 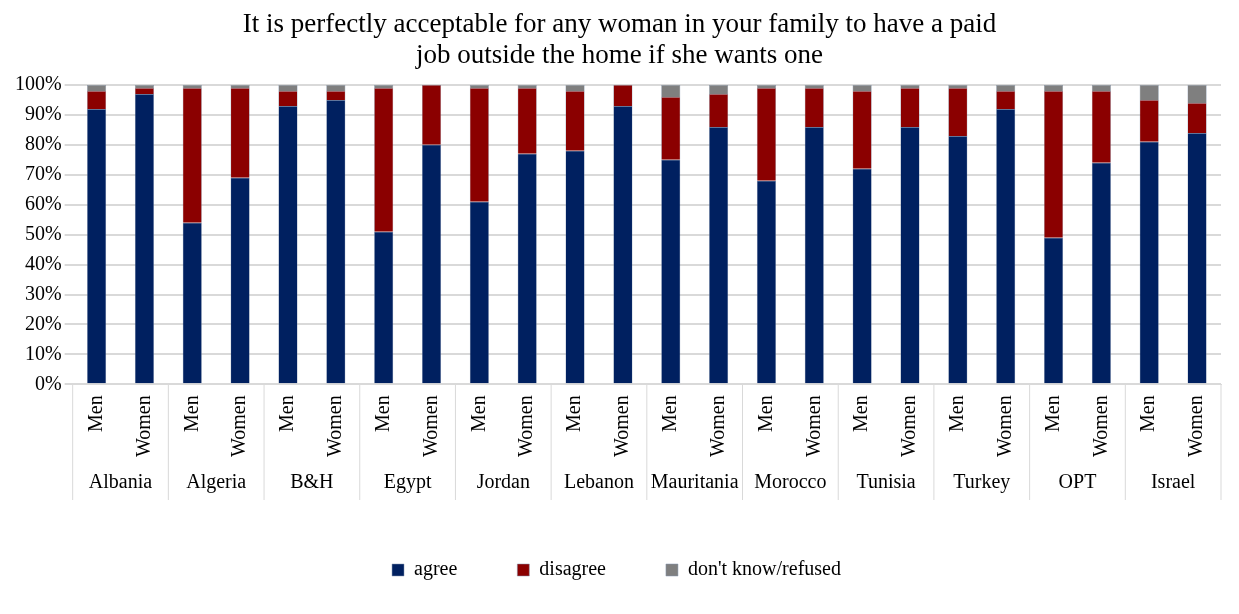 I want to click on y-tick-label: 50%, so click(x=43, y=232).